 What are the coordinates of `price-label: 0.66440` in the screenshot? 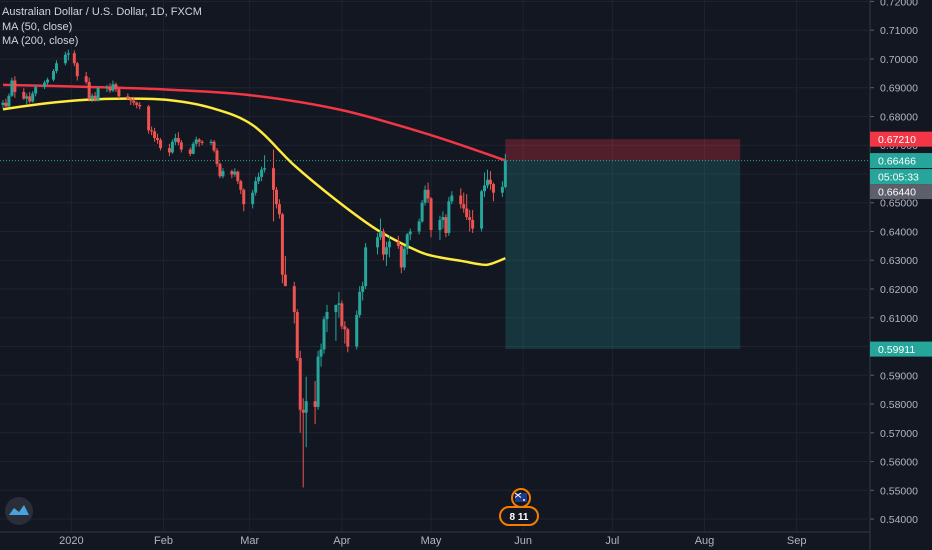 It's located at (901, 192).